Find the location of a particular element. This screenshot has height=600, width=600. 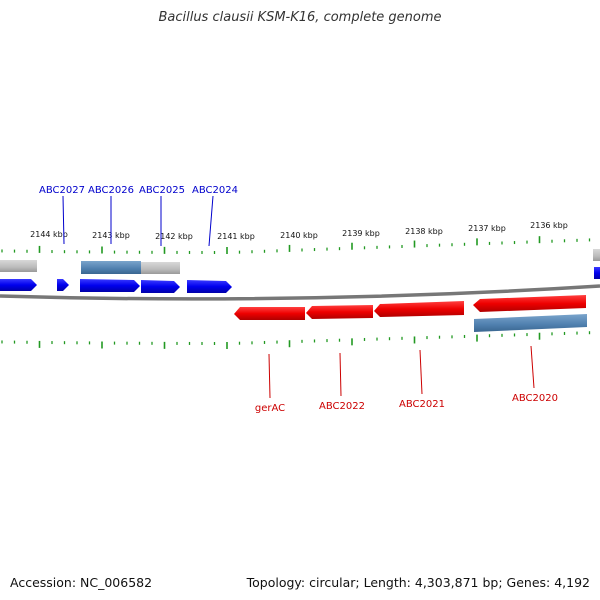

genome-backbone is located at coordinates (300, 292).